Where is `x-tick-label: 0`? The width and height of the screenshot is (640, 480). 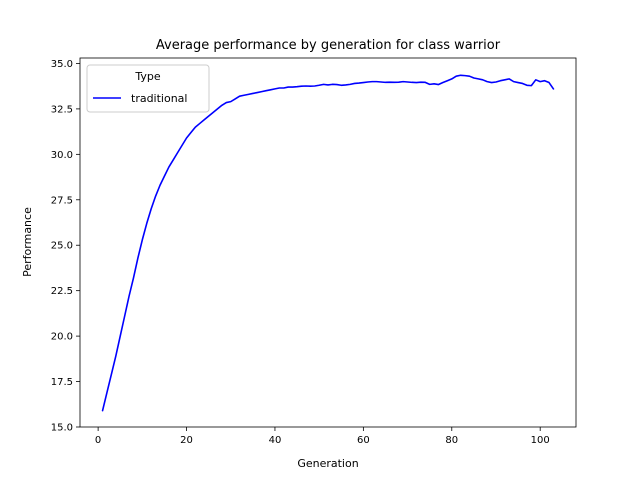
x-tick-label: 0 is located at coordinates (98, 440).